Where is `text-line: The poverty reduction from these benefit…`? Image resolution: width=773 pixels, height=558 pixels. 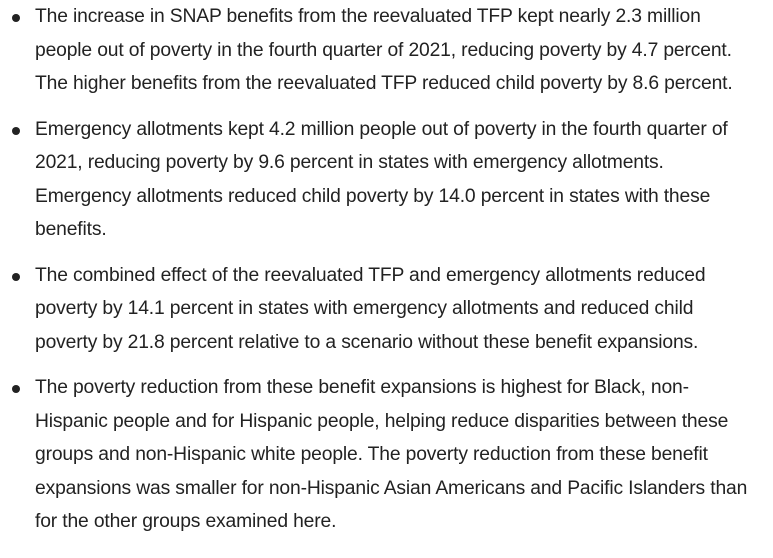 text-line: The poverty reduction from these benefit… is located at coordinates (362, 387).